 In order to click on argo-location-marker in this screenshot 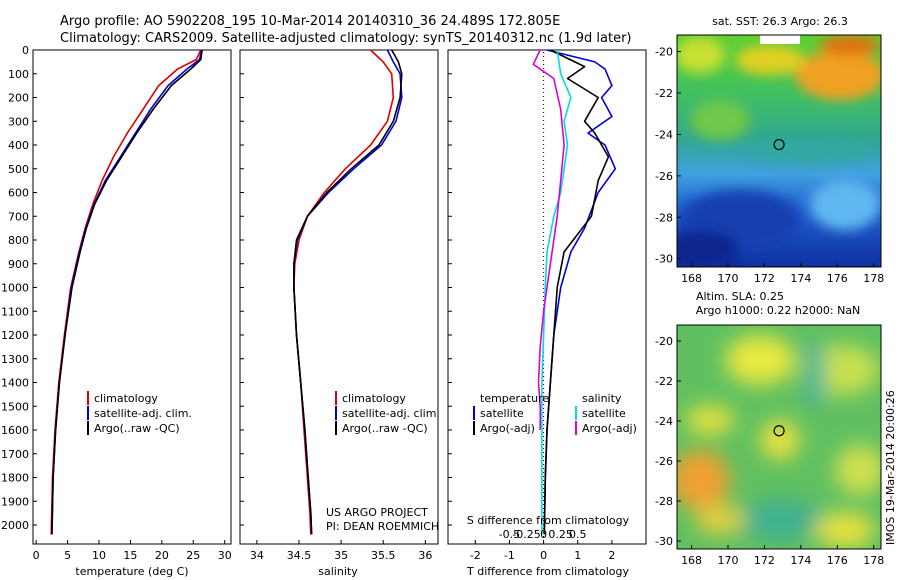, I will do `click(779, 431)`.